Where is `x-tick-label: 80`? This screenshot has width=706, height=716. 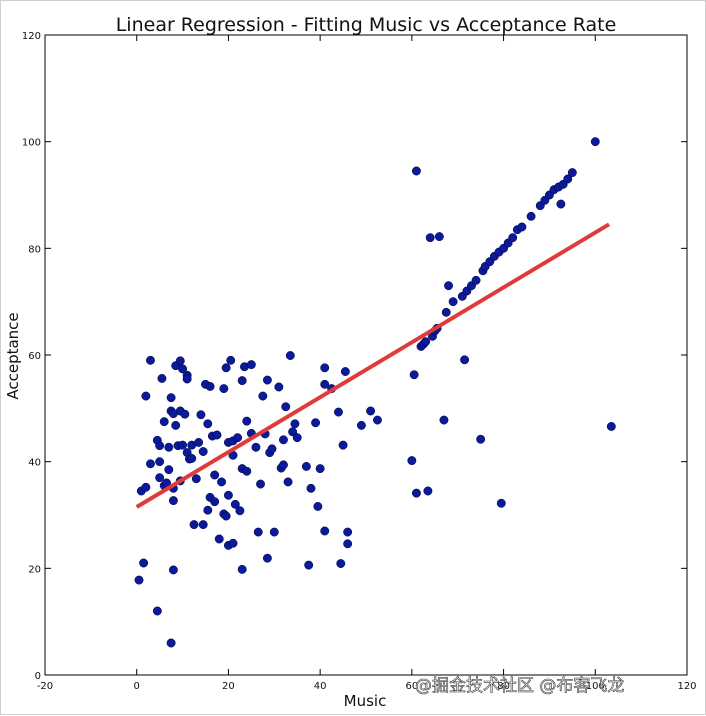 x-tick-label: 80 is located at coordinates (503, 686).